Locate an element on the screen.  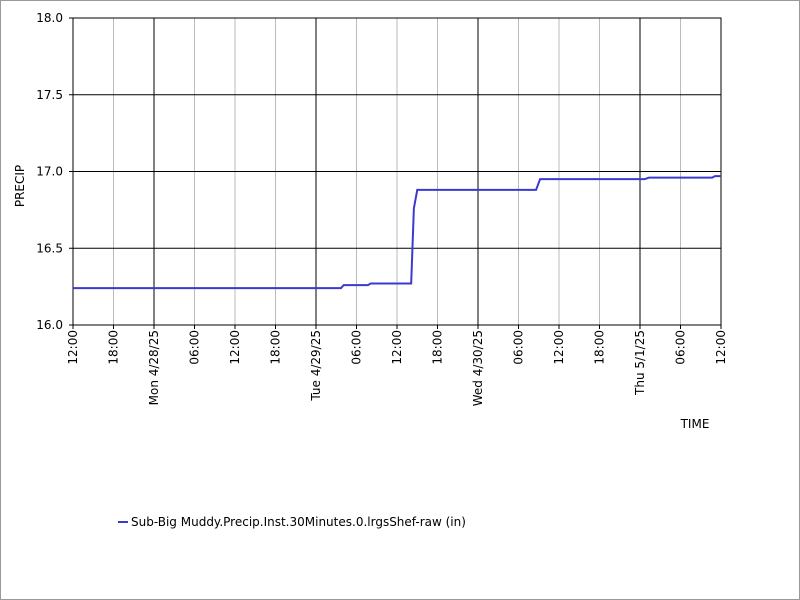
x-tick-label: Thu 5/1/25 is located at coordinates (640, 363).